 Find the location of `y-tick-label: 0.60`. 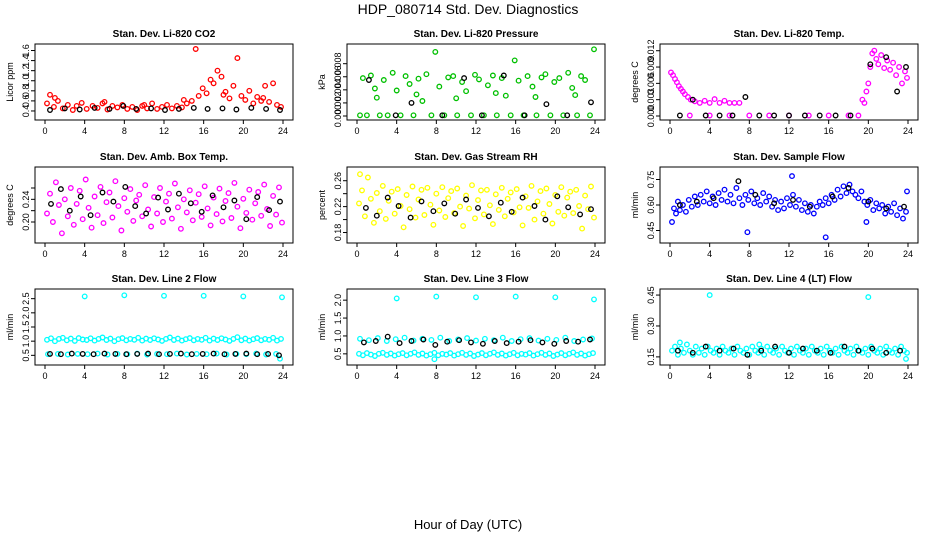

y-tick-label: 0.60 is located at coordinates (651, 205).